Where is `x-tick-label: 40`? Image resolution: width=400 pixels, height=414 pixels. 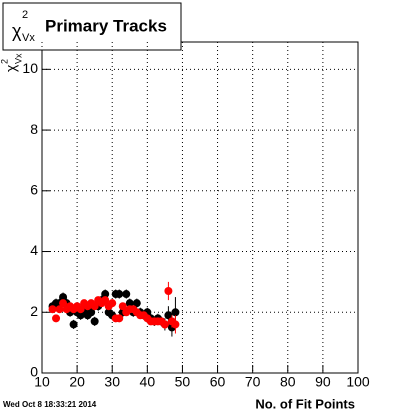 x-tick-label: 40 is located at coordinates (148, 382).